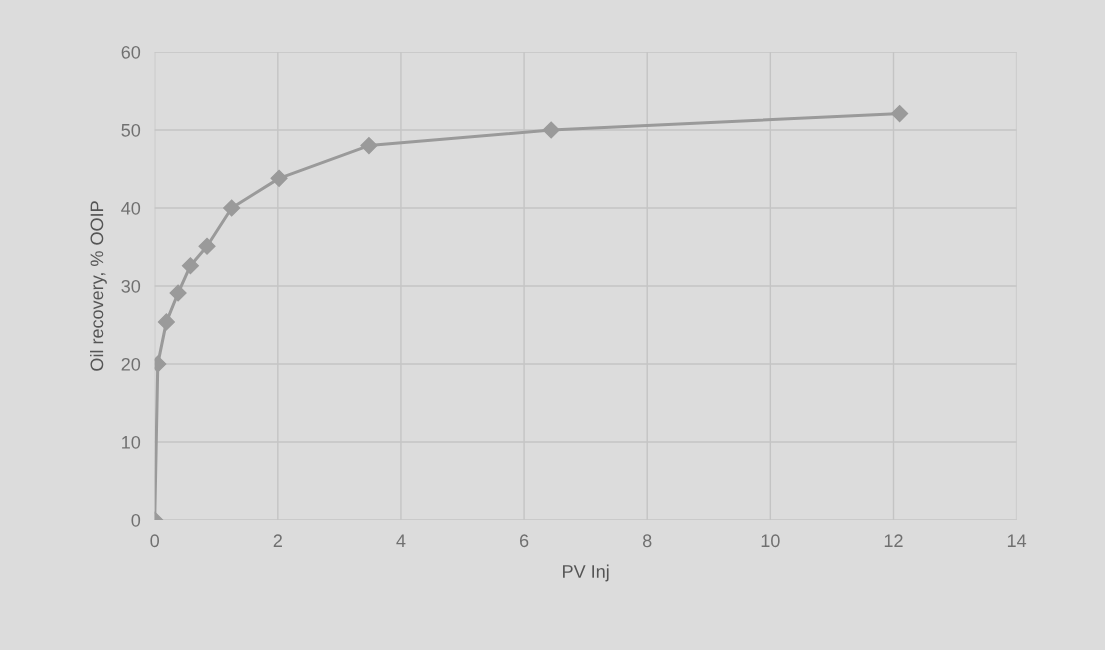 The width and height of the screenshot is (1105, 650). What do you see at coordinates (277, 540) in the screenshot?
I see `x-tick-label: 2` at bounding box center [277, 540].